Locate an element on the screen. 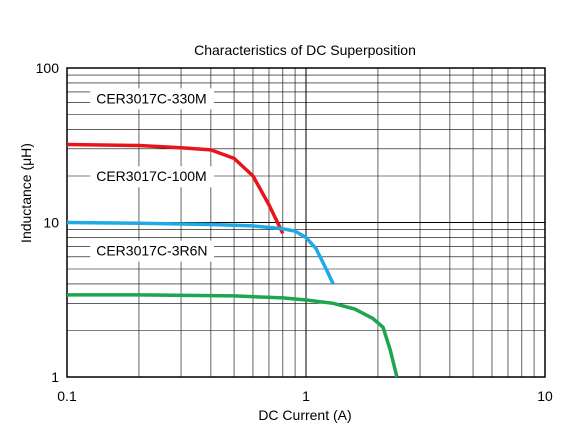  y-tick-label: 10 is located at coordinates (51, 223).